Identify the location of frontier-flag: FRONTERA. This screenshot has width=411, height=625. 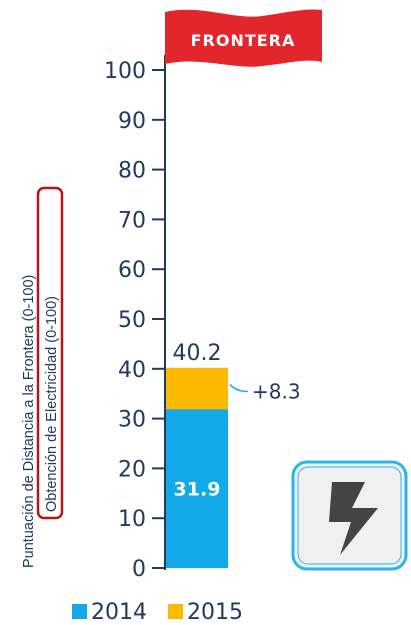
(243, 38).